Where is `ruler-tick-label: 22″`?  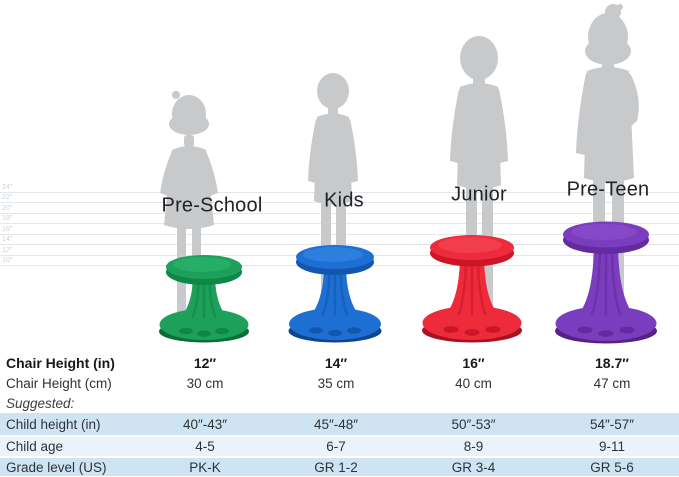
ruler-tick-label: 22″ is located at coordinates (7, 197).